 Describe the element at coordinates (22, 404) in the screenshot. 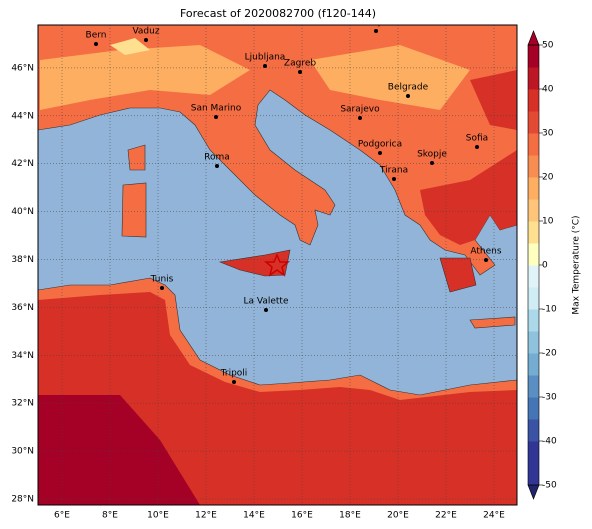

I see `lat-tick-label: 32°N` at that location.